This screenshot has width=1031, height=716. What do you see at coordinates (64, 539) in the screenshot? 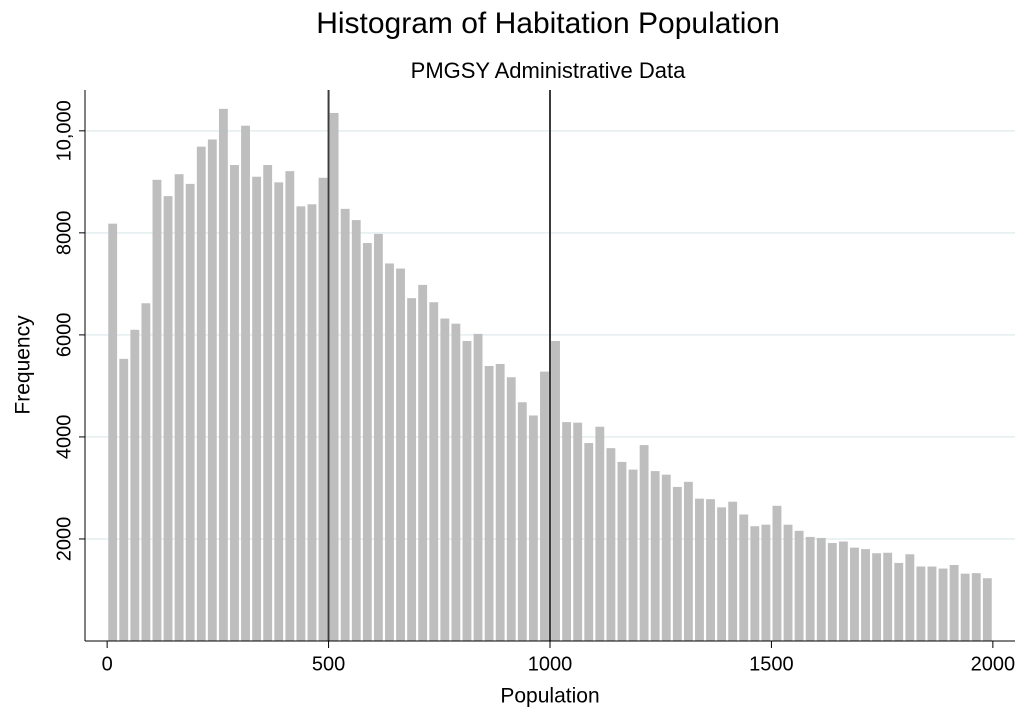
I see `y-tick-label: 2000` at bounding box center [64, 539].